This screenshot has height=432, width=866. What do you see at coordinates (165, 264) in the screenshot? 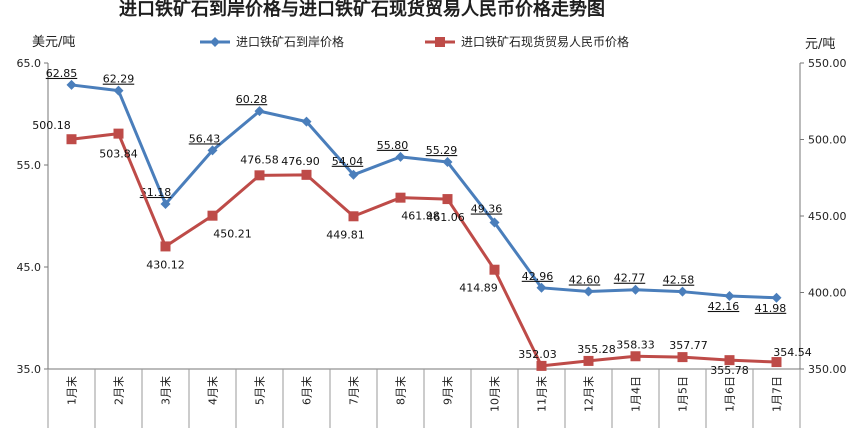
I see `rmb-price-label: 430.12` at bounding box center [165, 264].